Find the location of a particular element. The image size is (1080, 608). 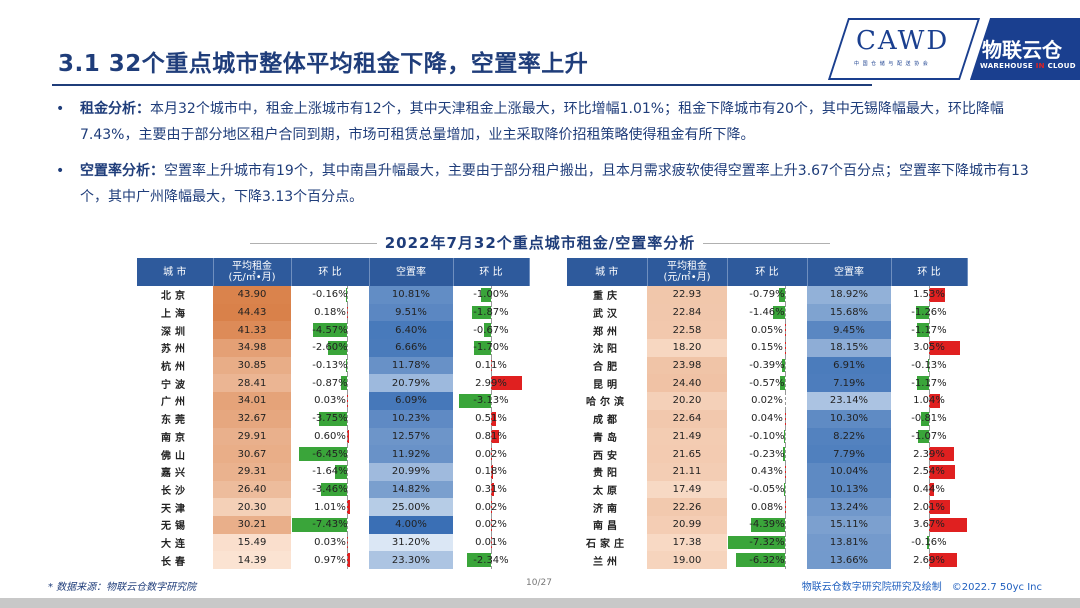

mom-change-value: -4.57% is located at coordinates (330, 330).